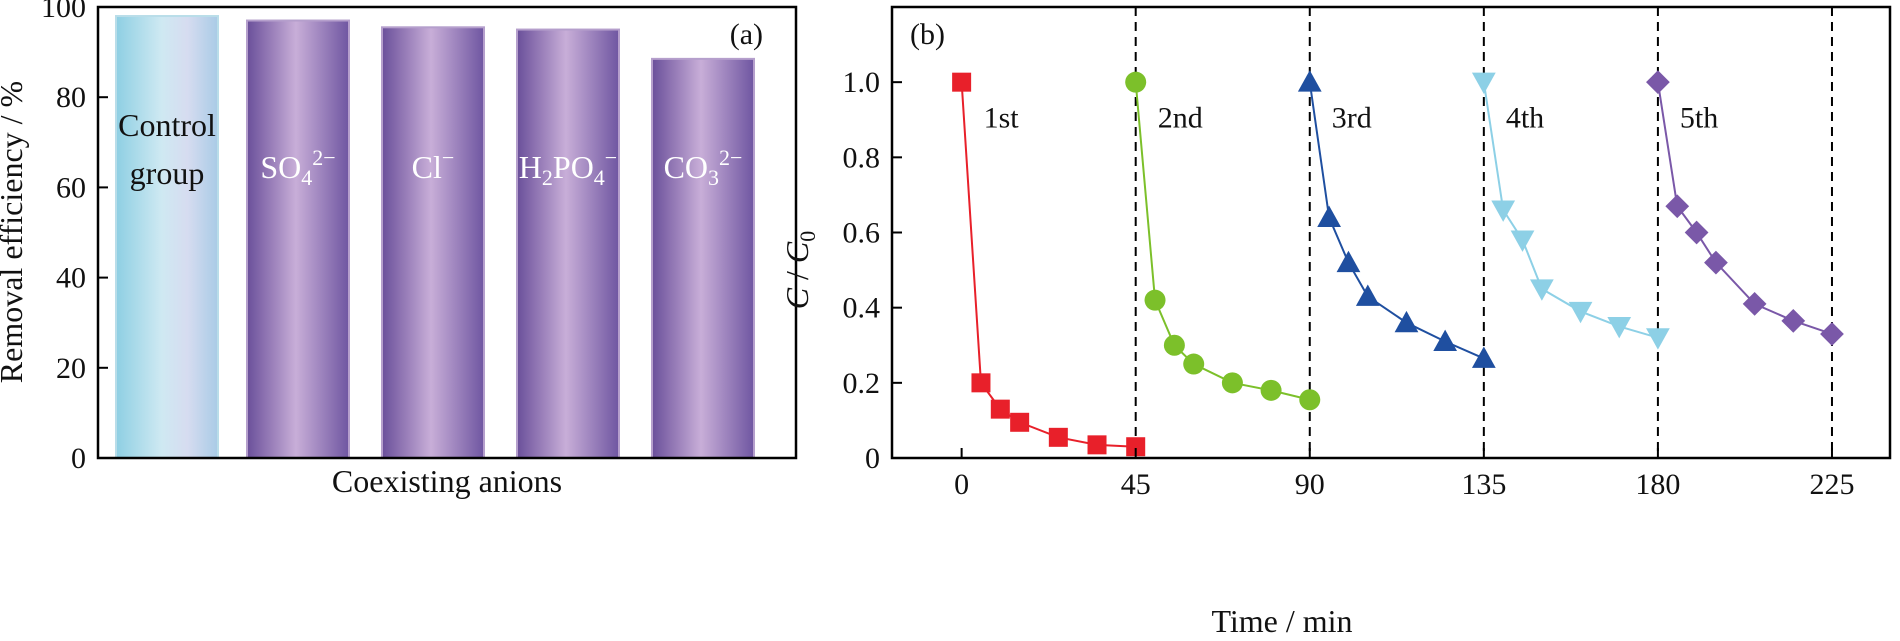  I want to click on bar-label-1: SO42−, so click(297, 167).